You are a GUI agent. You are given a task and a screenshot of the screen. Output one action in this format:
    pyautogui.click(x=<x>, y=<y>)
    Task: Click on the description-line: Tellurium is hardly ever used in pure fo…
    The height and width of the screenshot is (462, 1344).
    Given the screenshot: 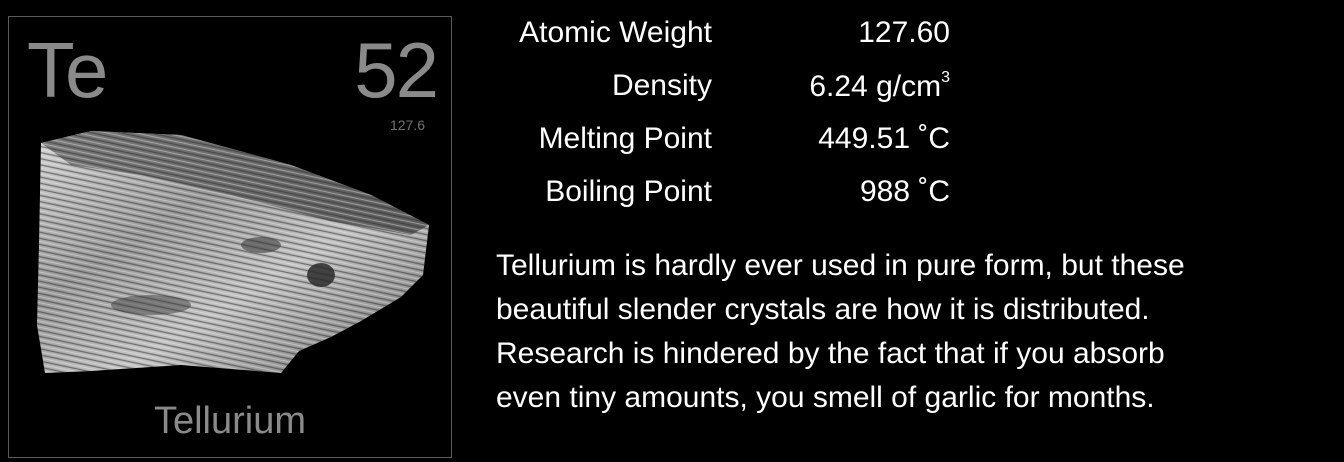 What is the action you would take?
    pyautogui.click(x=840, y=265)
    